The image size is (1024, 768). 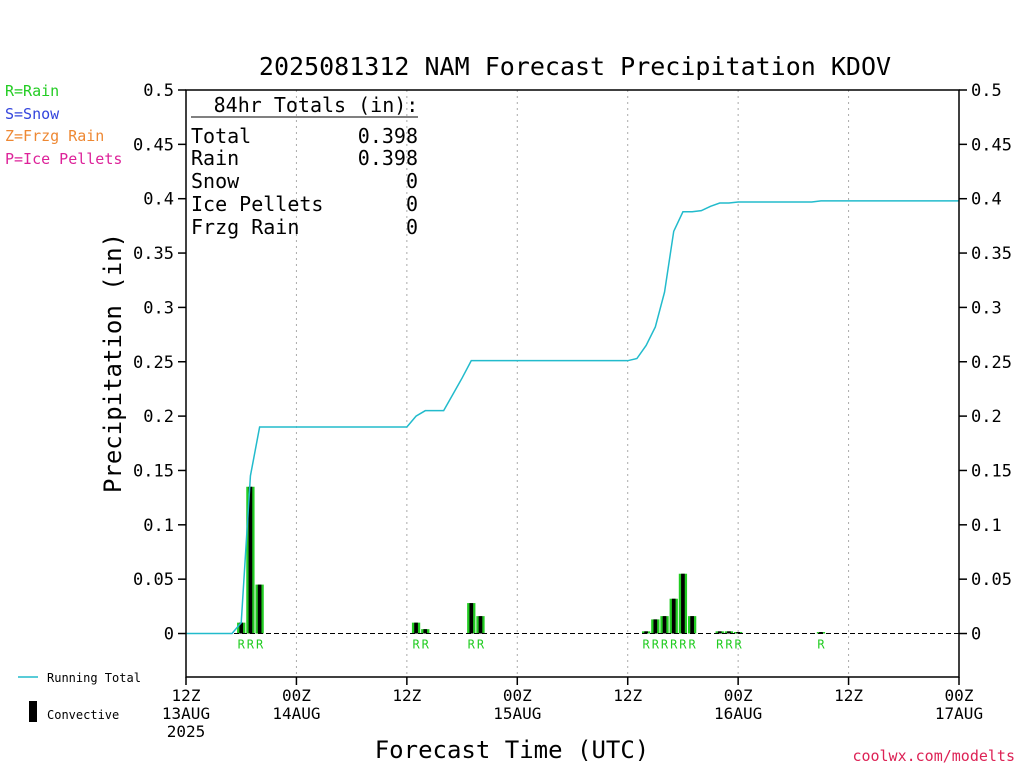 I want to click on totals-header: 84hr Totals (in):, so click(x=316, y=105).